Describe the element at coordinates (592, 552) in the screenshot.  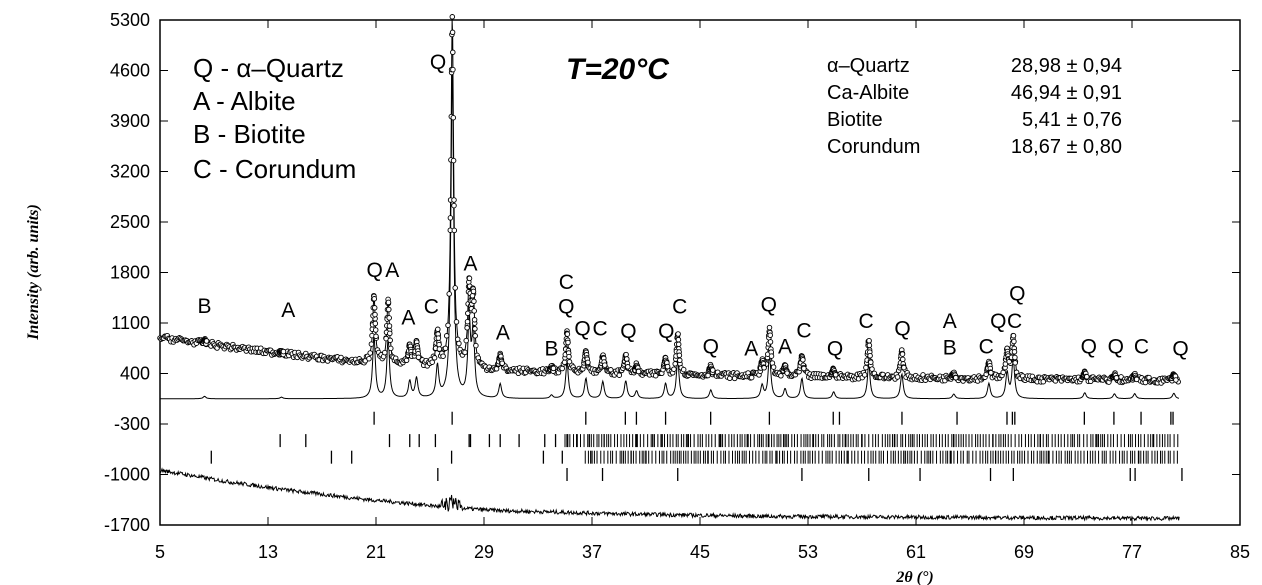
I see `x-tick-label: 37` at that location.